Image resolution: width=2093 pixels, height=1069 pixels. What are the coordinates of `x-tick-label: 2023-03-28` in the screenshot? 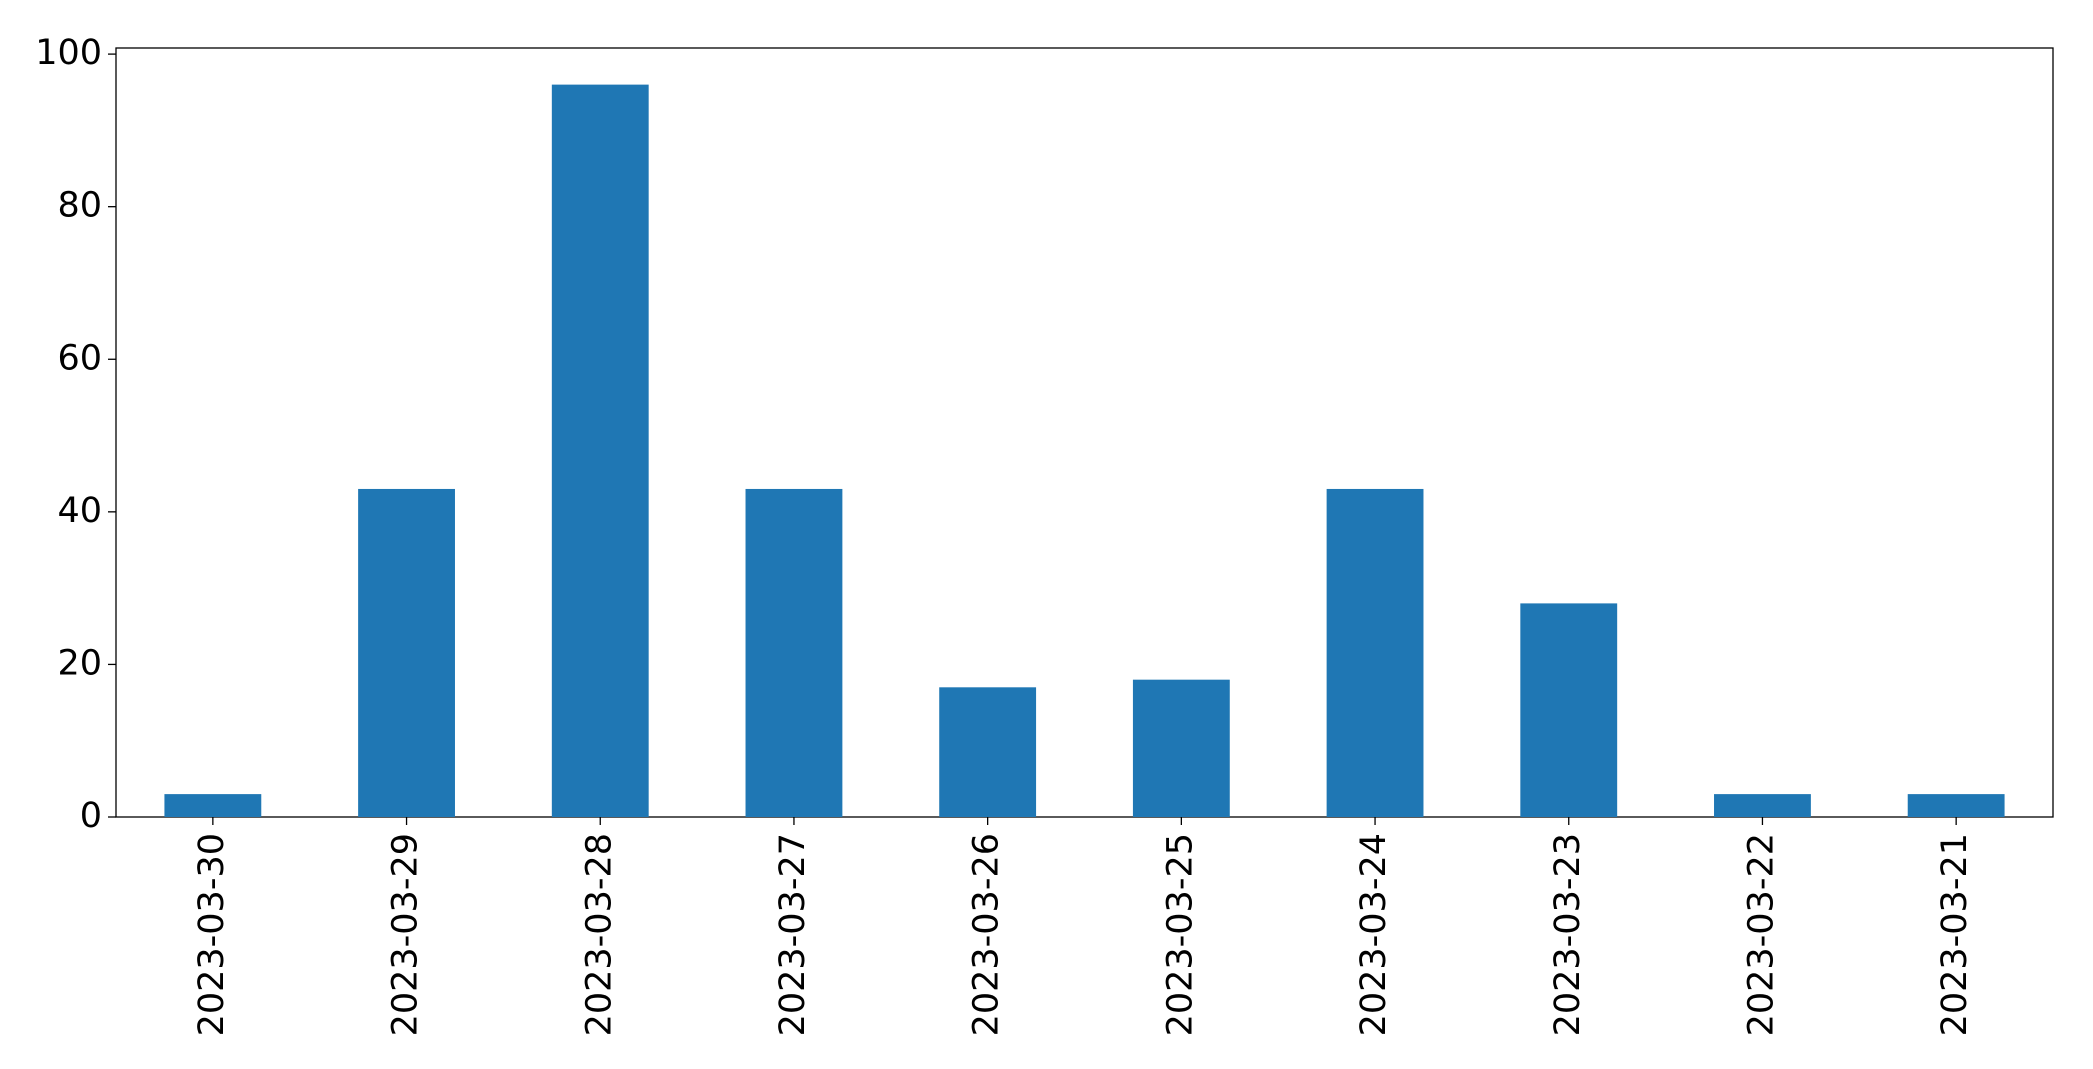 It's located at (599, 934).